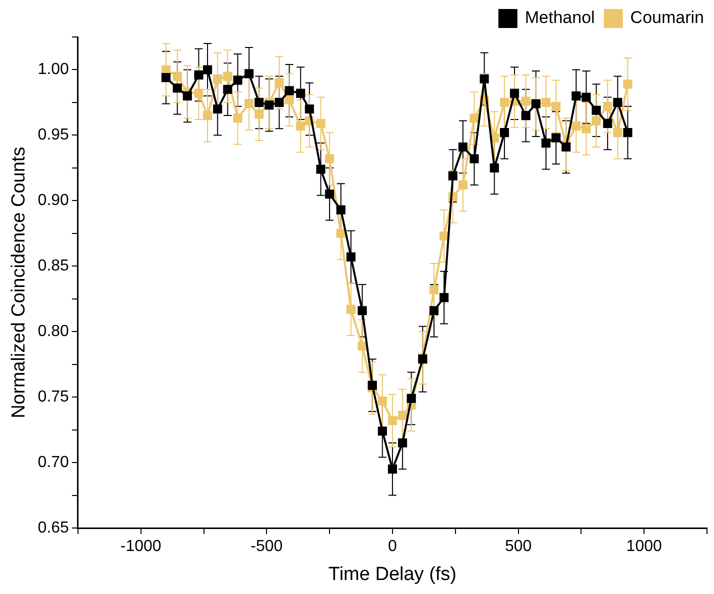 The height and width of the screenshot is (594, 714). What do you see at coordinates (667, 18) in the screenshot?
I see `legend-label: Coumarin` at bounding box center [667, 18].